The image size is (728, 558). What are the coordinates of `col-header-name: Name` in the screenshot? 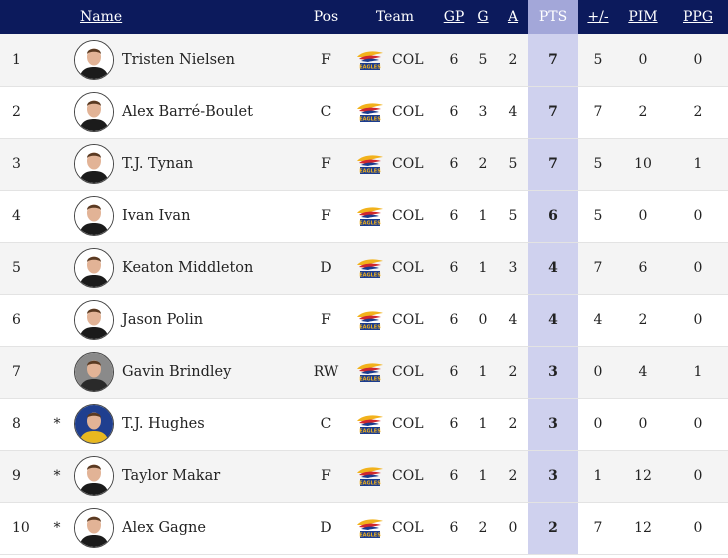 It's located at (101, 17).